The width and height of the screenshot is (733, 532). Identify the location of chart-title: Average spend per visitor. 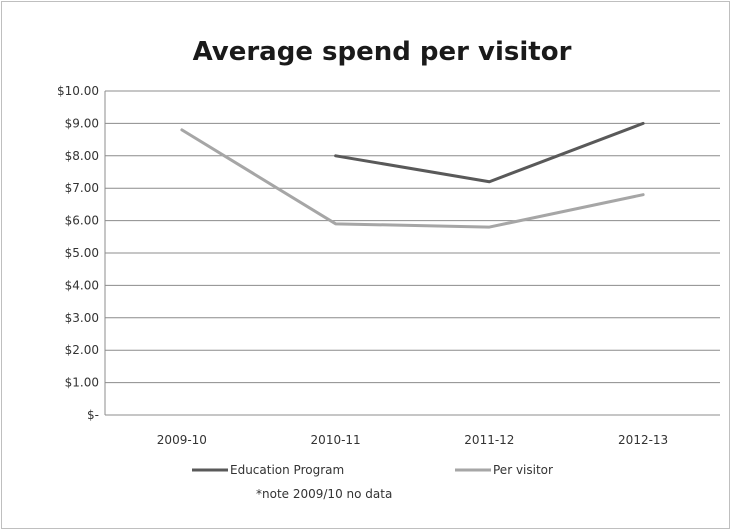
(382, 52).